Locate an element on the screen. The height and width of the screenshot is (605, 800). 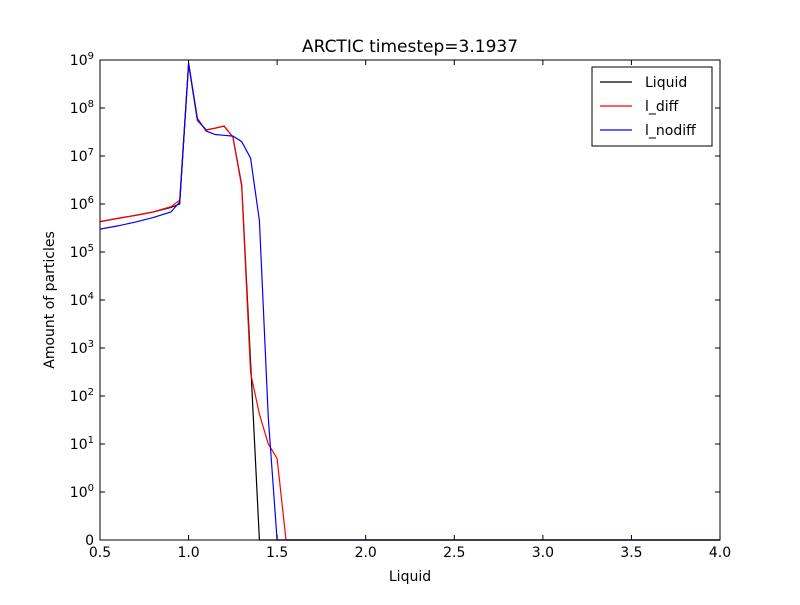
y-axis-label: Amount of particles is located at coordinates (50, 300).